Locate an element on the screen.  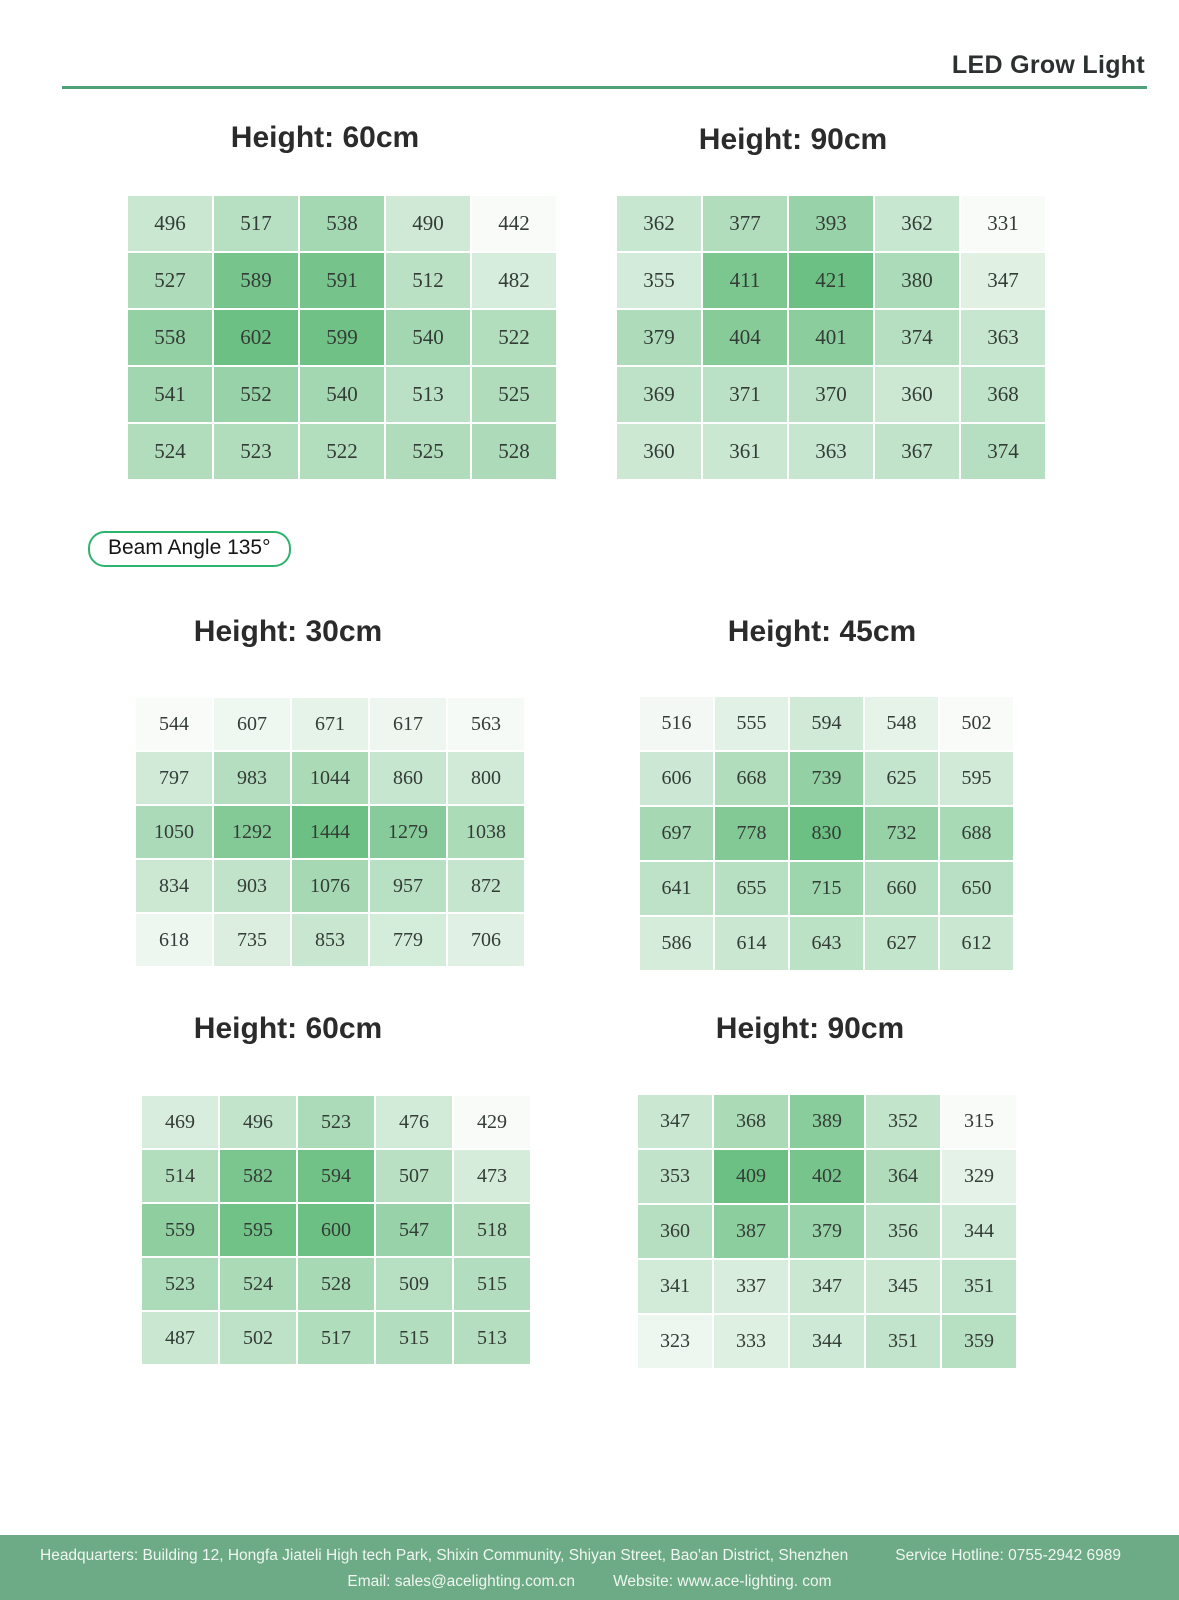
heatmap-cell: 538 is located at coordinates (342, 223).